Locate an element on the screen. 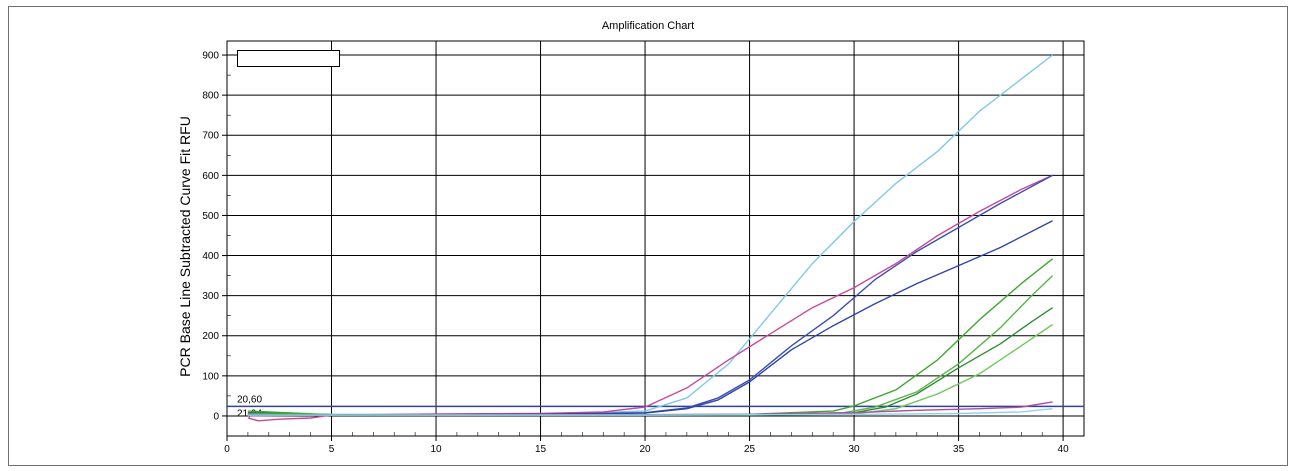 This screenshot has height=471, width=1296. y-tick-label: 600 is located at coordinates (210, 176).